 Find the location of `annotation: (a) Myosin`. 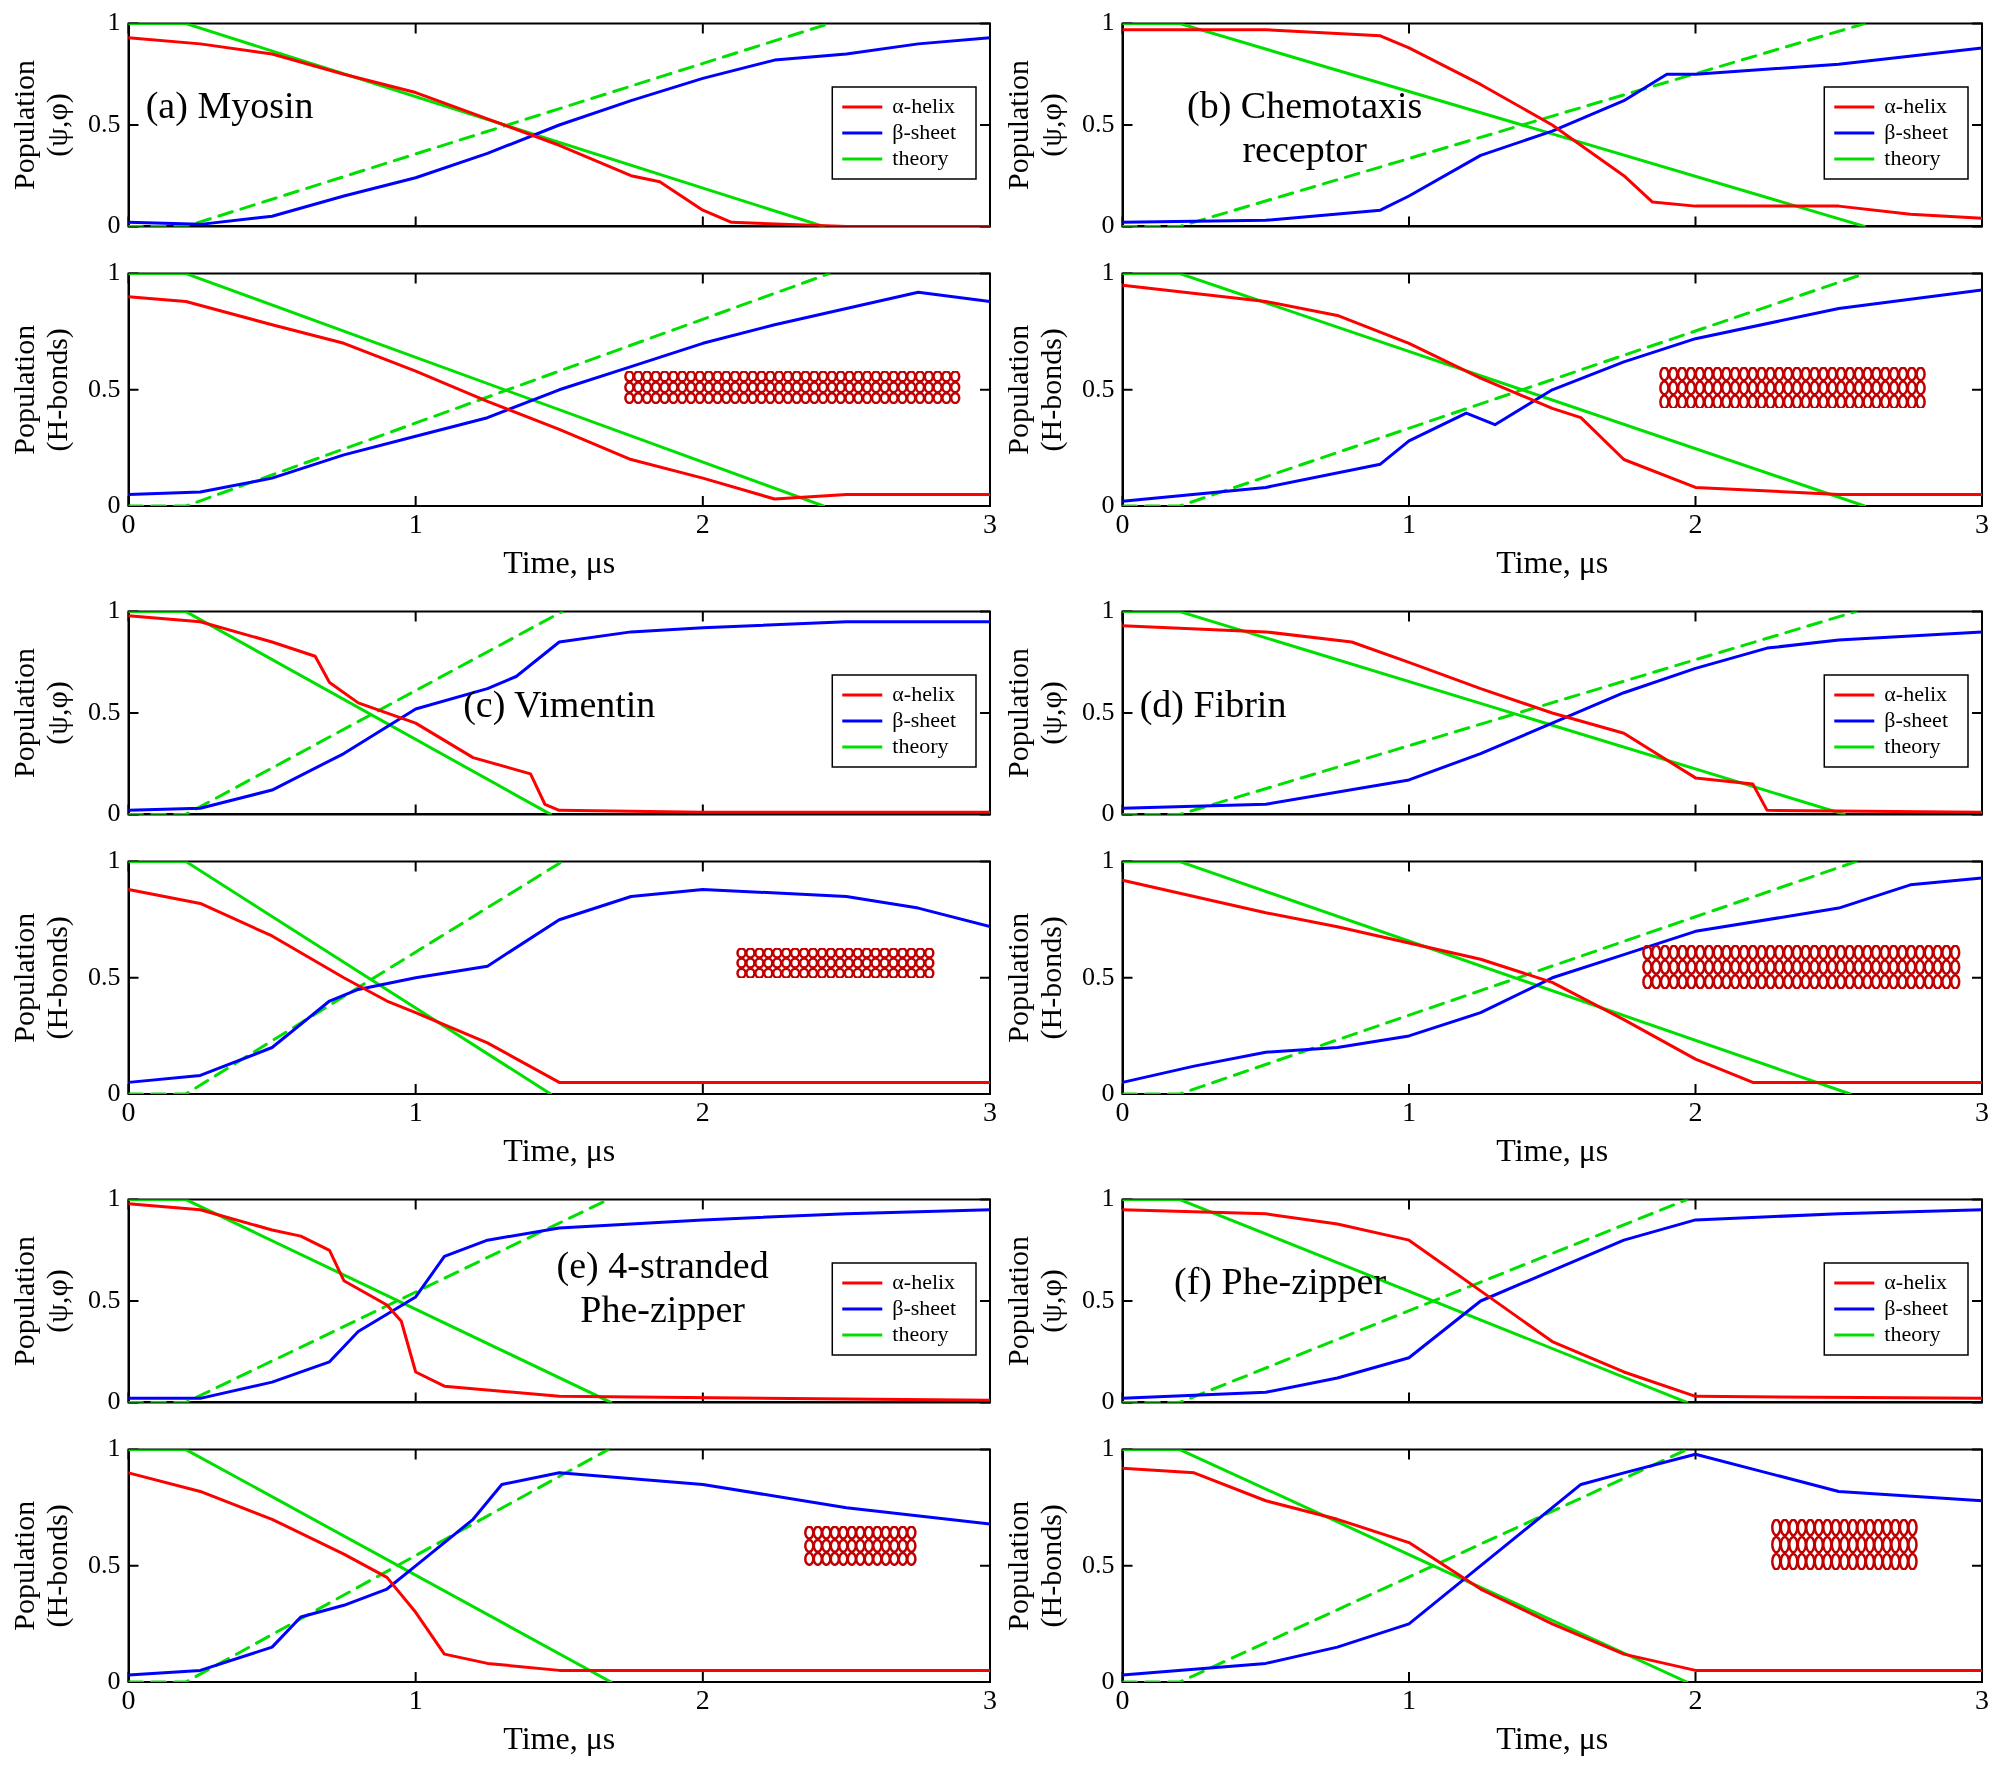

annotation: (a) Myosin is located at coordinates (229, 106).